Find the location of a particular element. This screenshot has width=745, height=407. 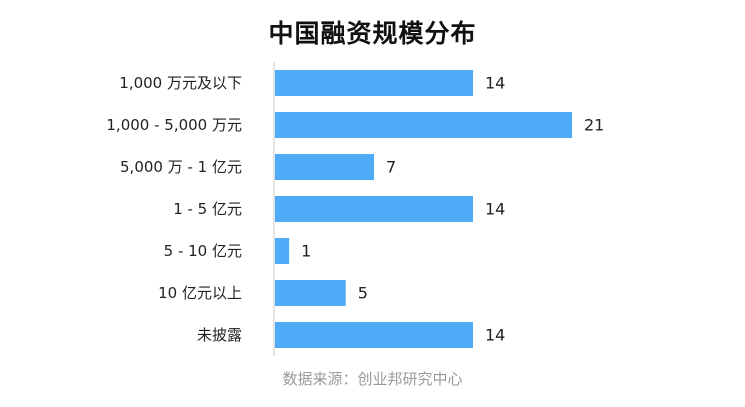

category-label: 10 亿元以上 is located at coordinates (200, 293).